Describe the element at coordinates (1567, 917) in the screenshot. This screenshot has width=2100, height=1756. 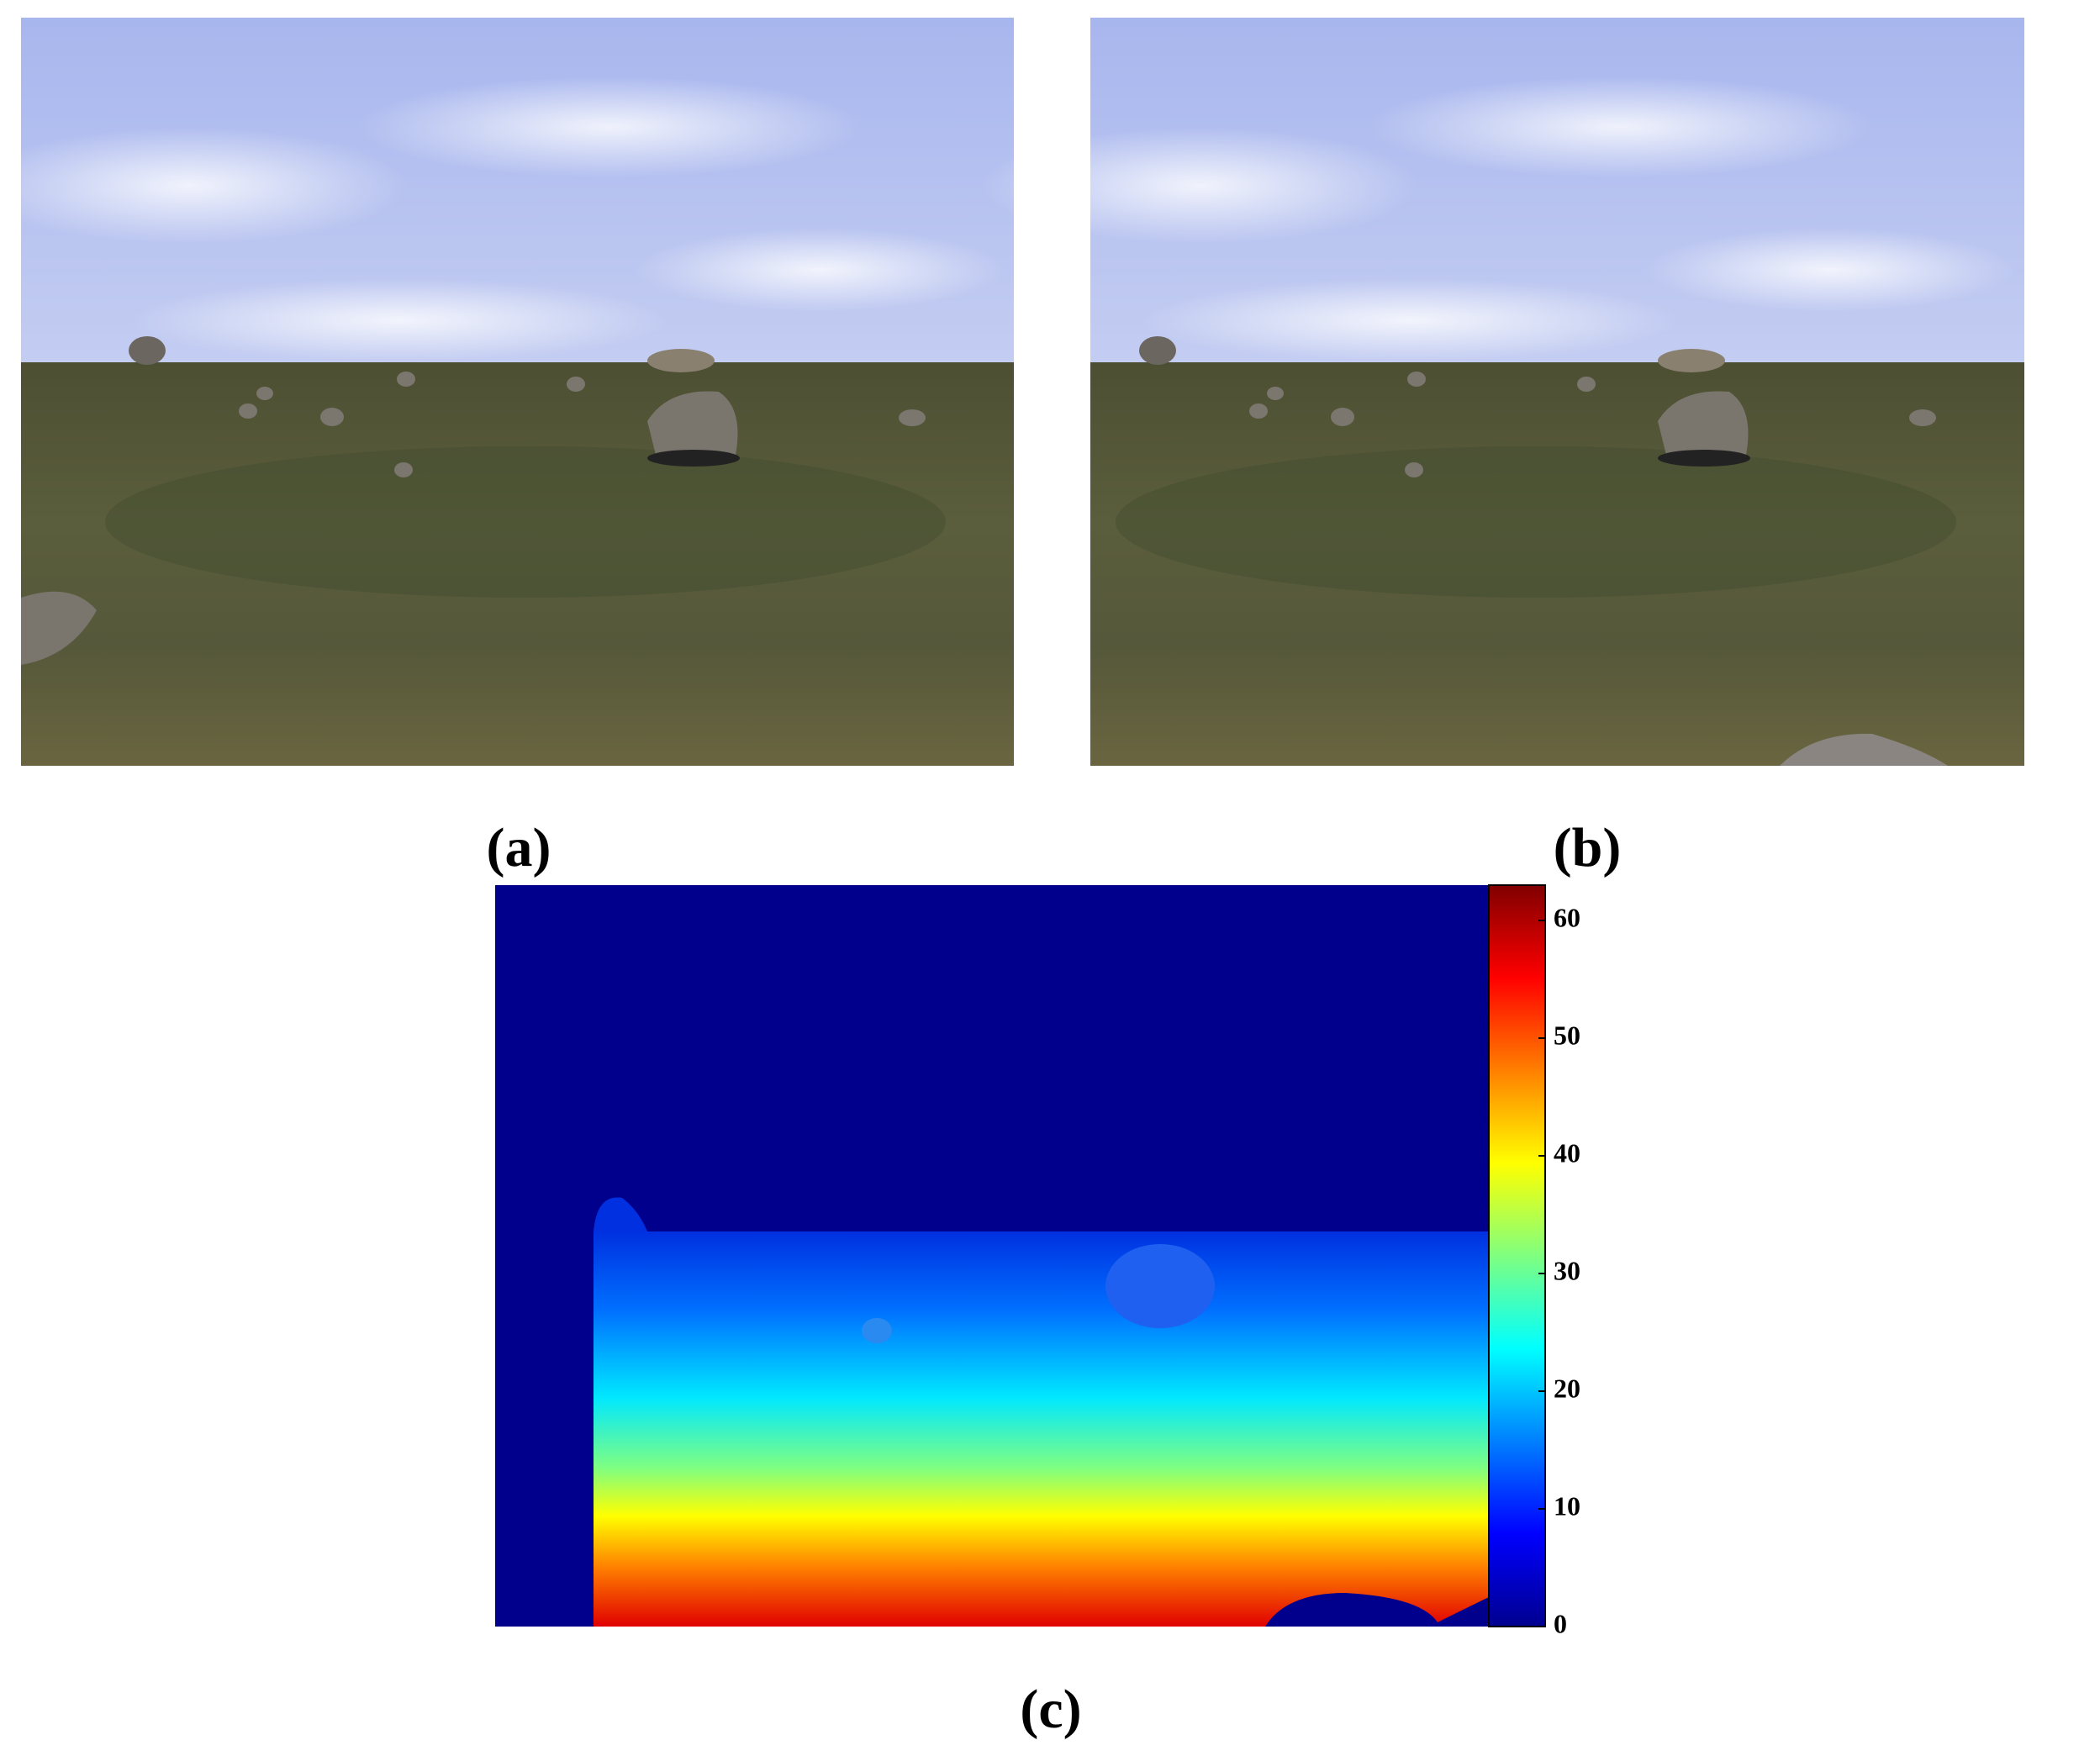
I see `colorbar-tick-label: 60` at that location.